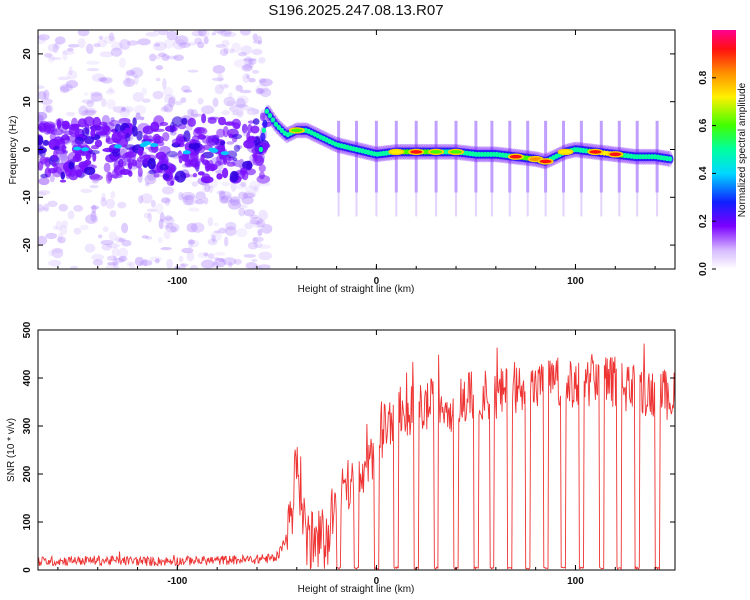 The image size is (750, 600). Describe the element at coordinates (339, 156) in the screenshot. I see `spectral-spike` at that location.